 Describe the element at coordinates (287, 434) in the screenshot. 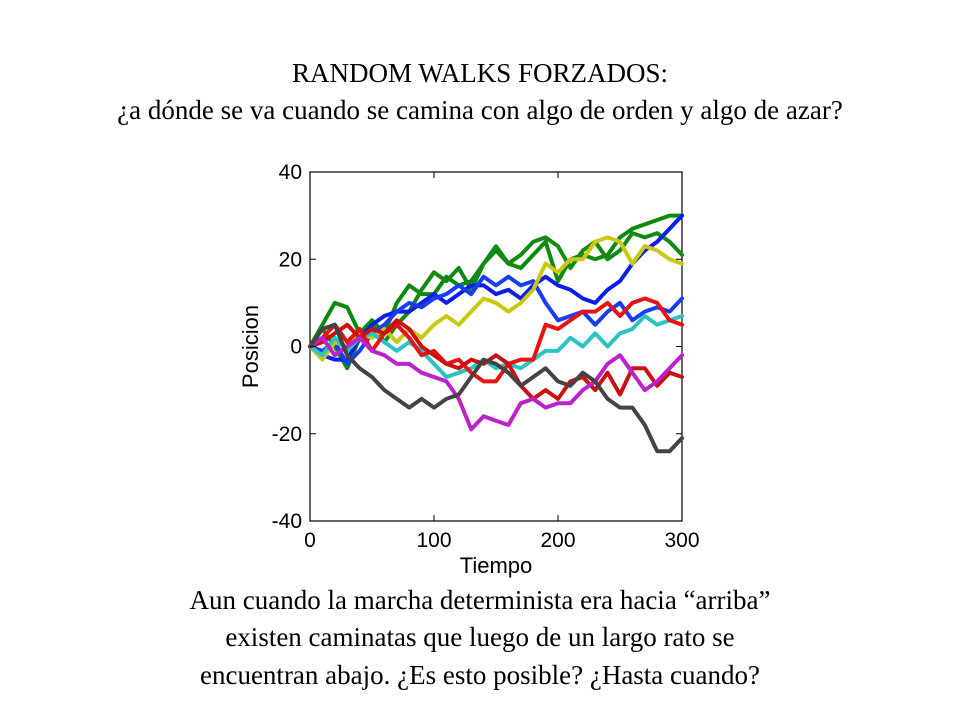

I see `y-tick-label: -20` at that location.